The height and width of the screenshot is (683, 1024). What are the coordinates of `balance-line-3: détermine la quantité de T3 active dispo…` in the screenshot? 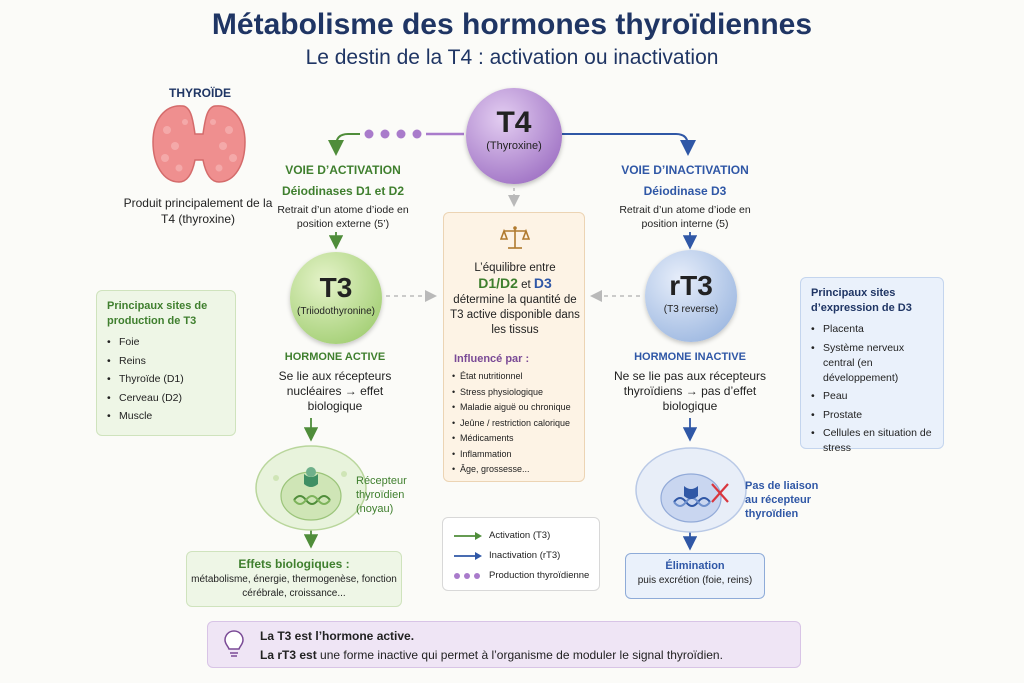 It's located at (515, 315).